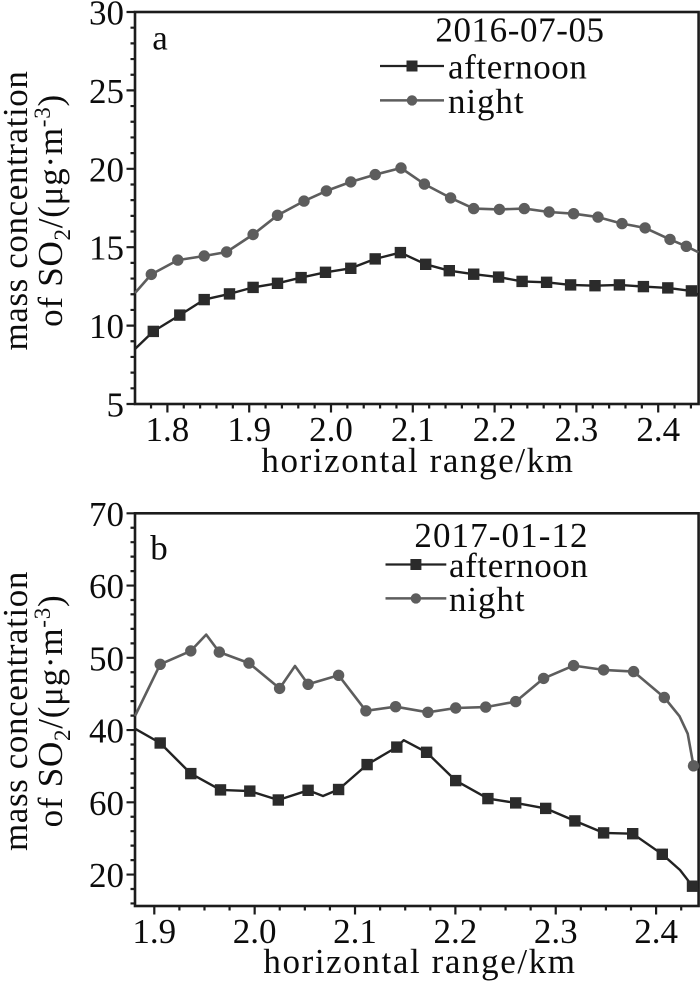 The width and height of the screenshot is (700, 985). What do you see at coordinates (106, 91) in the screenshot?
I see `svg-text: 25` at bounding box center [106, 91].